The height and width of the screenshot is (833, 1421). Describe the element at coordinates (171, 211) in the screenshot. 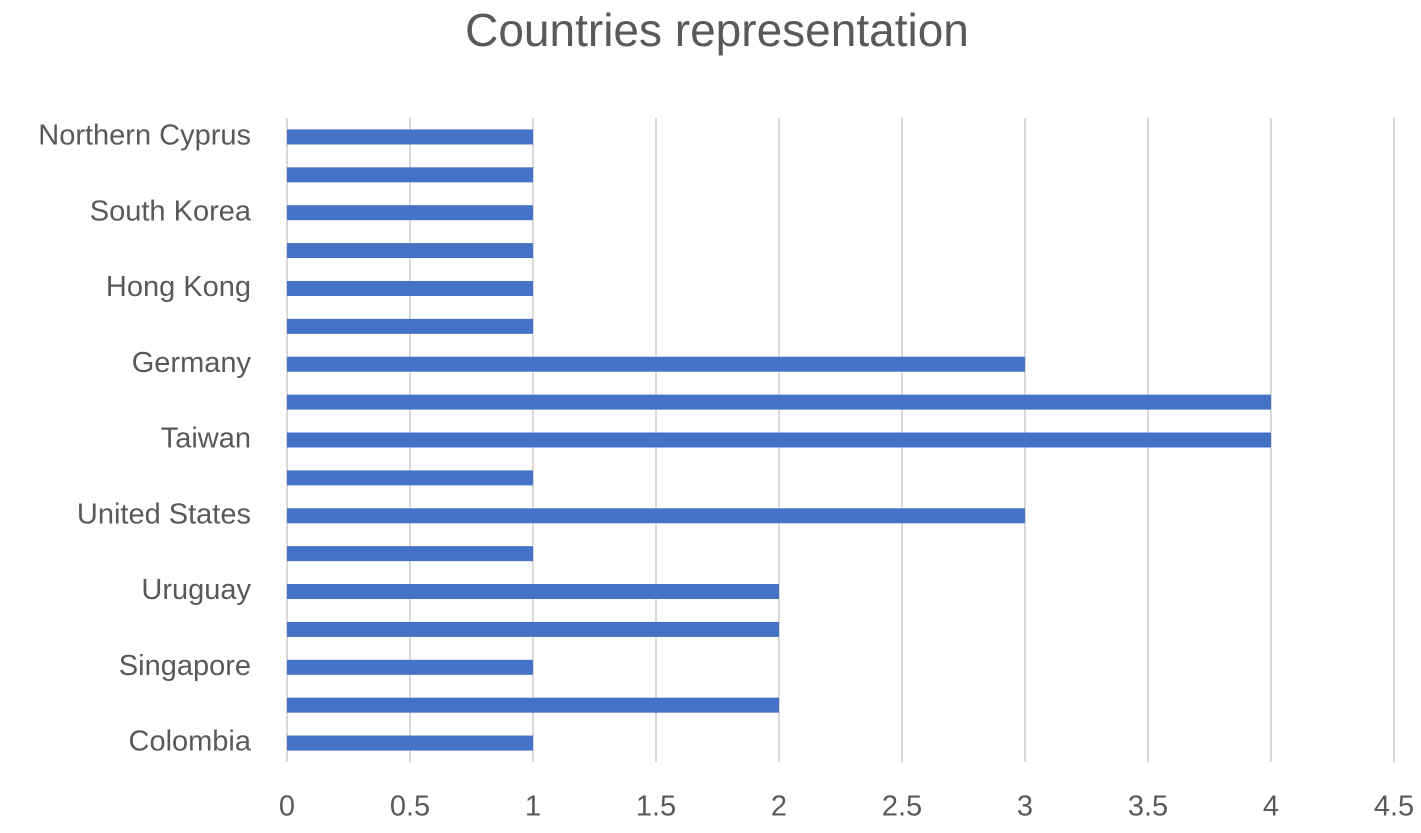

I see `y-tick-label: South Korea` at that location.